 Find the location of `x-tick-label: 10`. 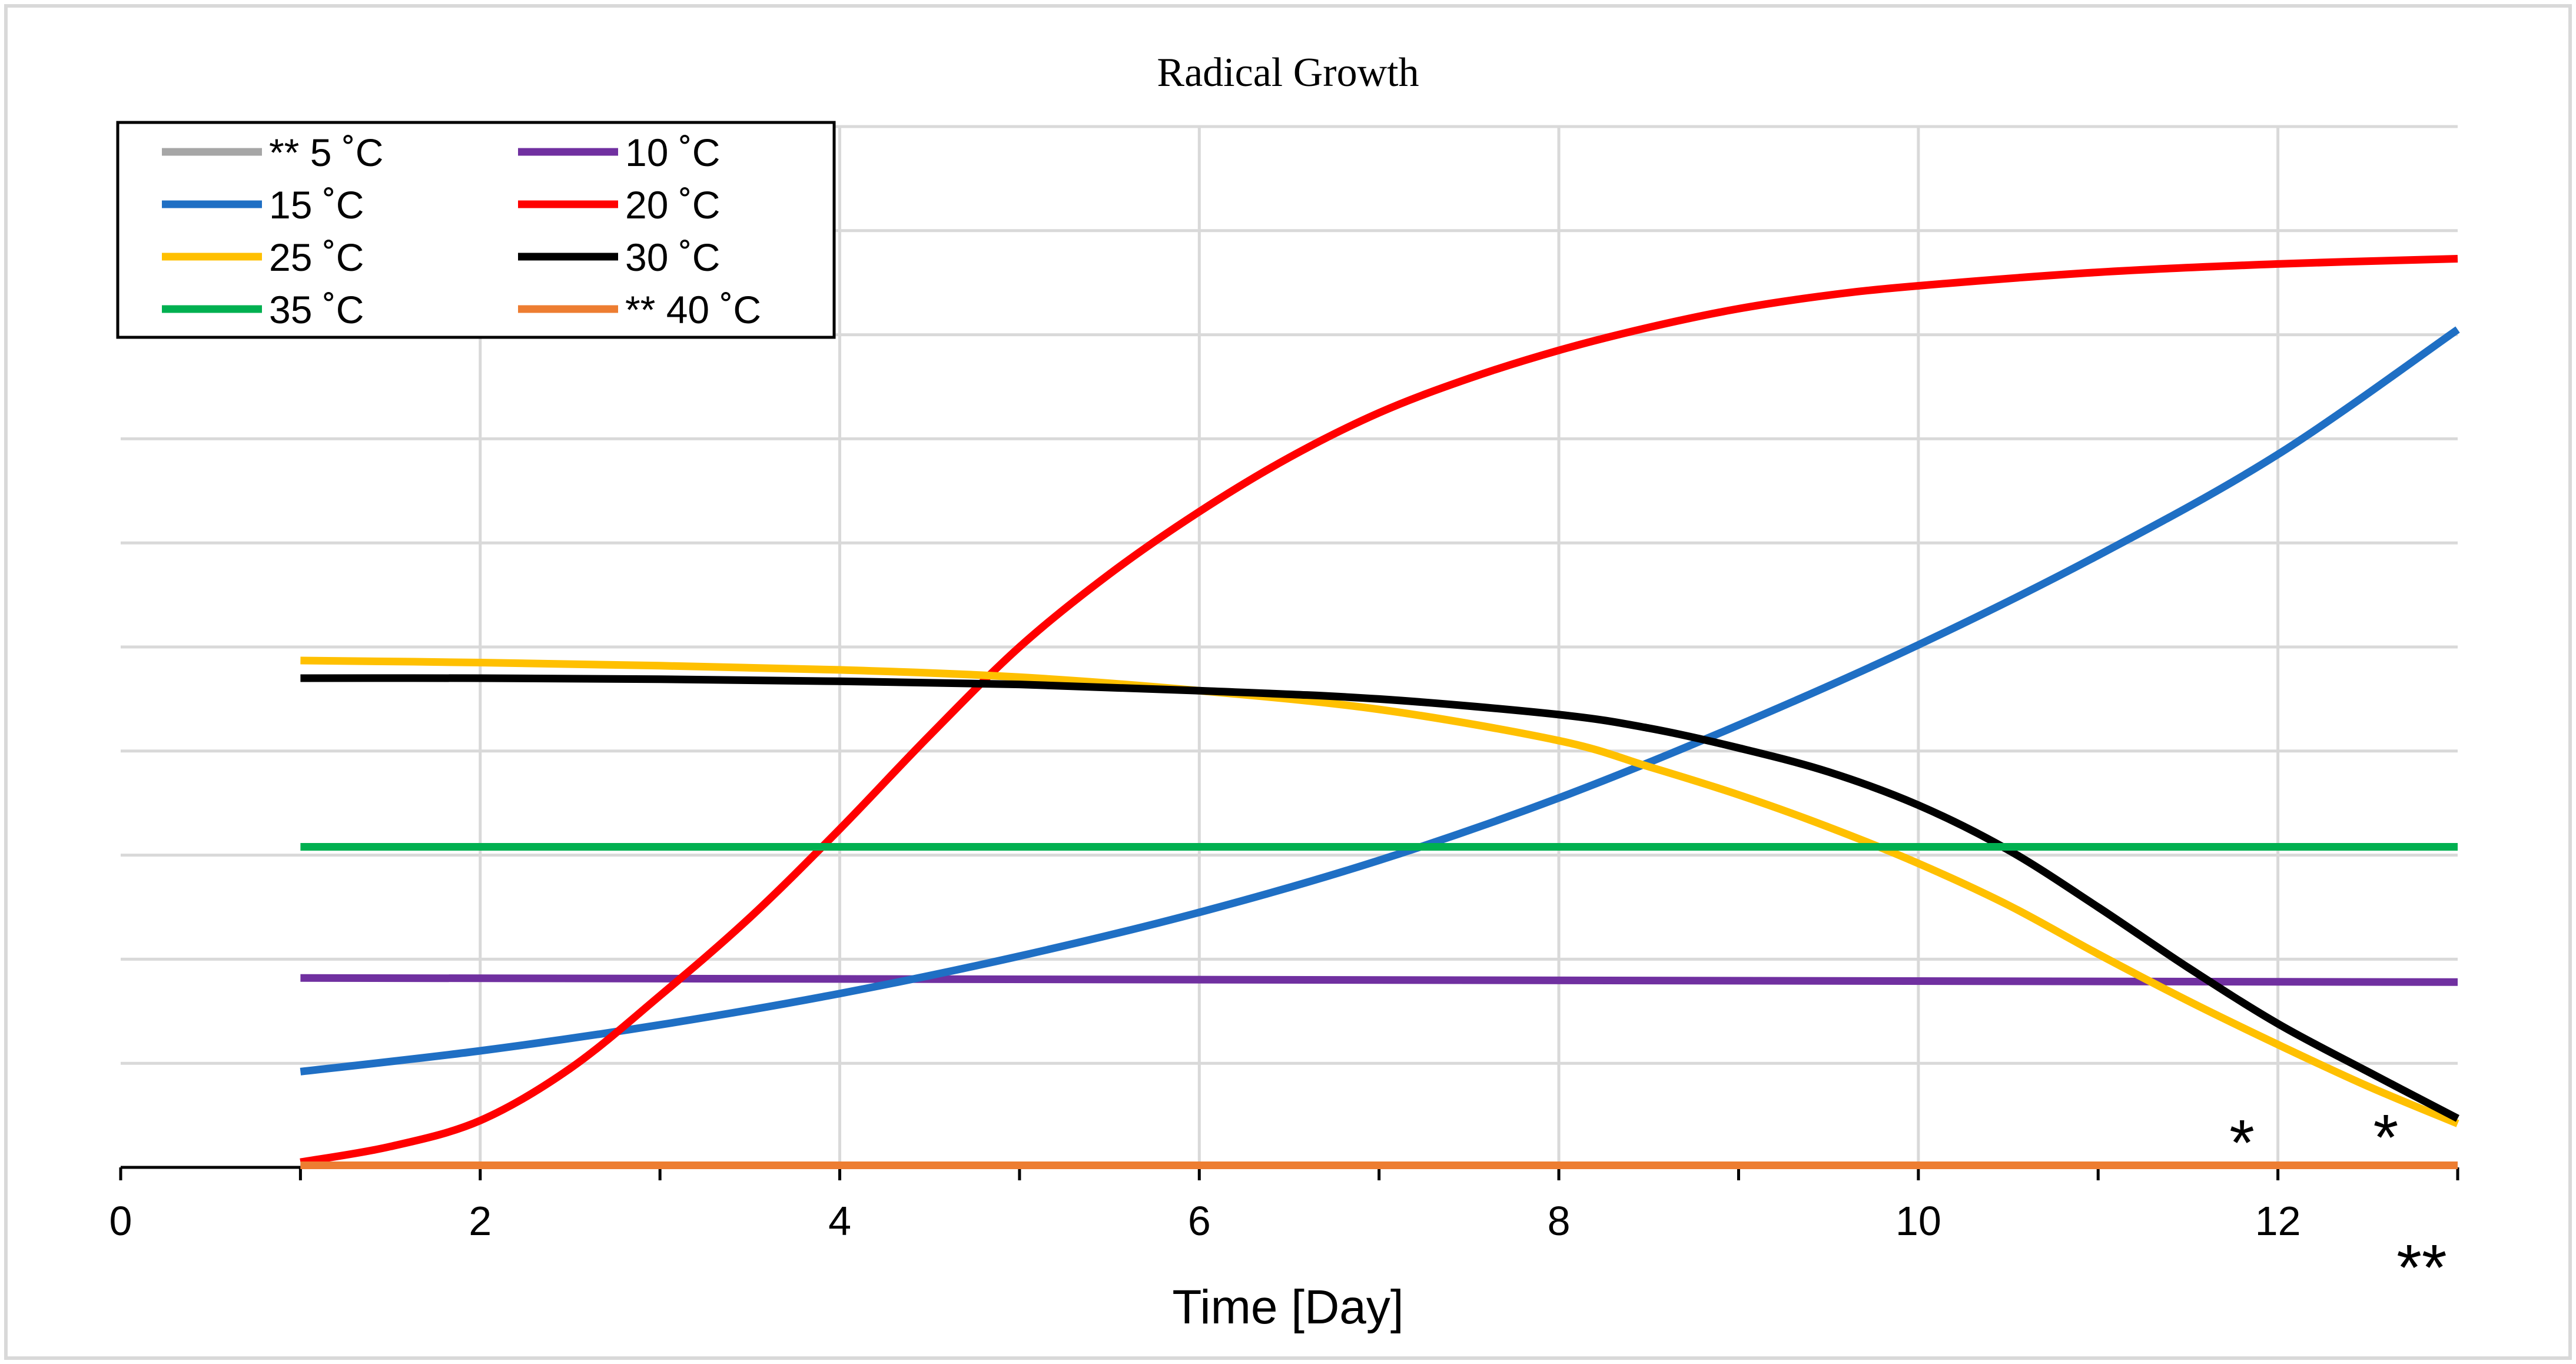

x-tick-label: 10 is located at coordinates (1918, 1221).